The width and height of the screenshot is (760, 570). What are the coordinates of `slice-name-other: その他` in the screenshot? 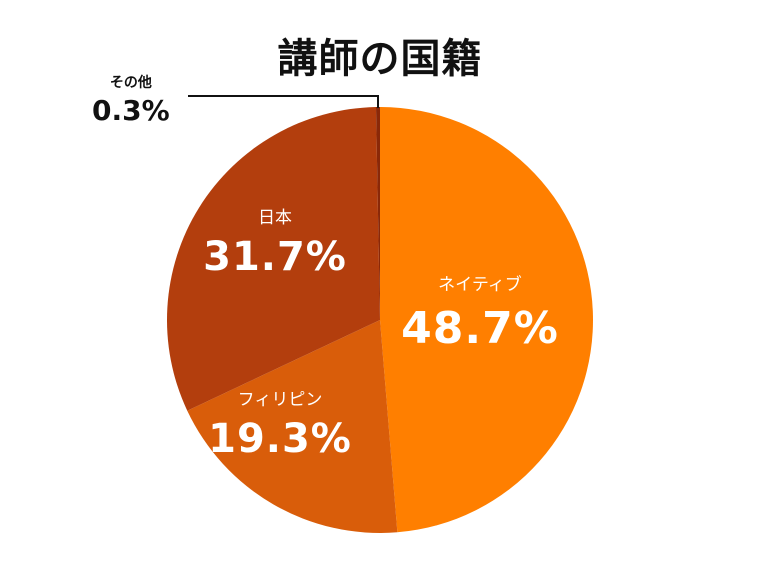 It's located at (130, 83).